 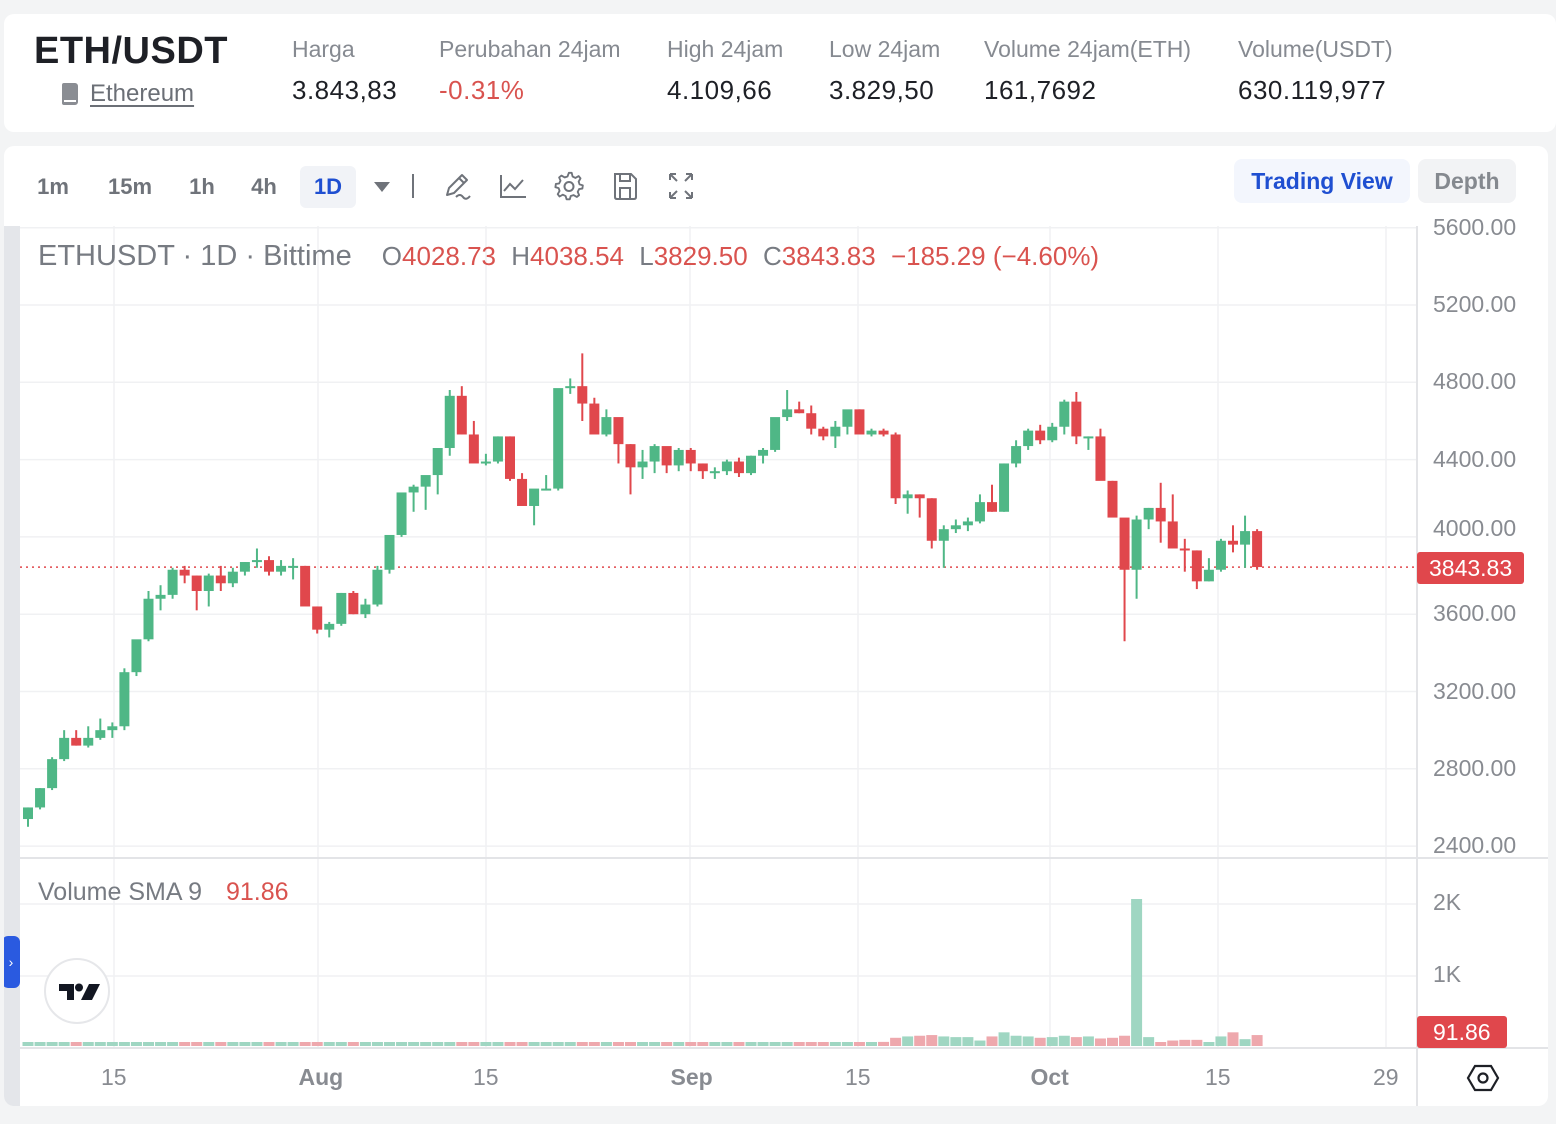 I want to click on stat-change-24h: Perubahan 24jam -0.31%, so click(x=530, y=71).